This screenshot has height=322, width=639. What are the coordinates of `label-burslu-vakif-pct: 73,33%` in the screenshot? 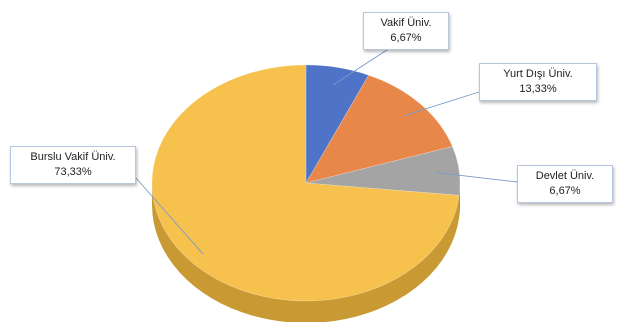 It's located at (73, 172).